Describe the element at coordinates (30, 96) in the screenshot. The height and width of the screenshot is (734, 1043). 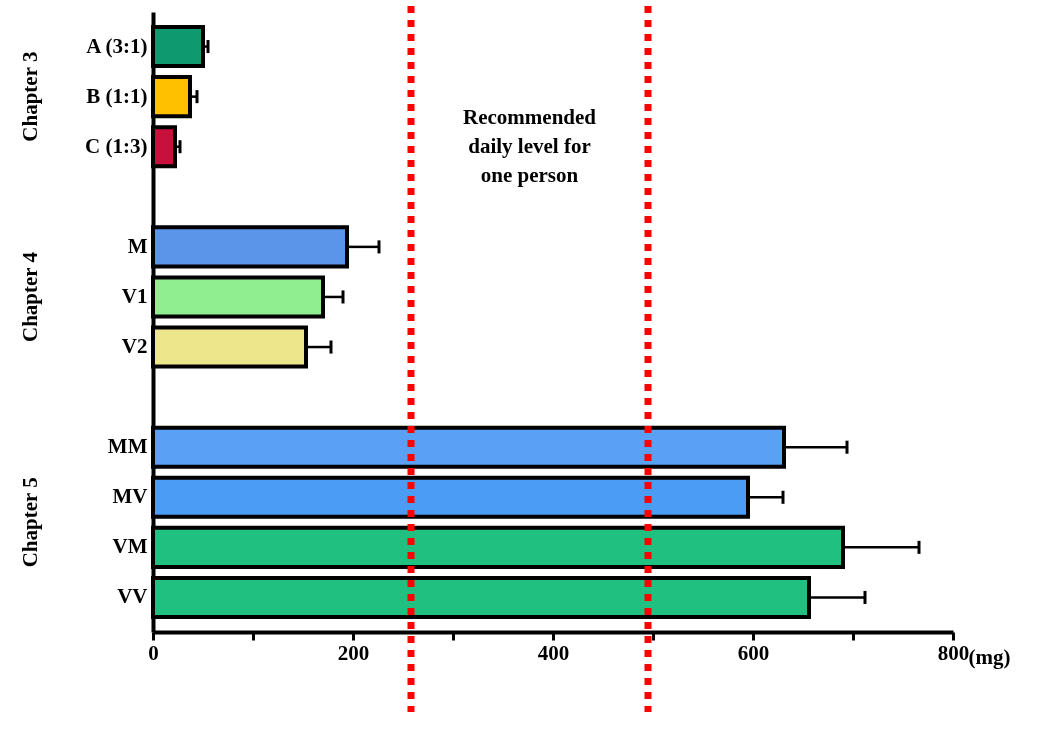
I see `text: Chapter 3` at that location.